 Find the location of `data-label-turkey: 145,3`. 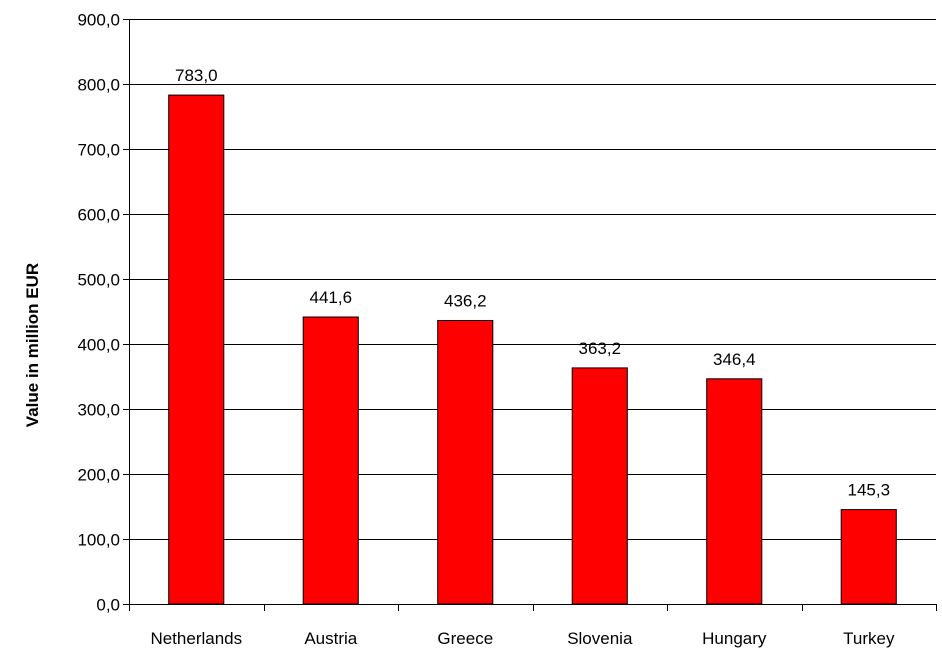

data-label-turkey: 145,3 is located at coordinates (869, 490).